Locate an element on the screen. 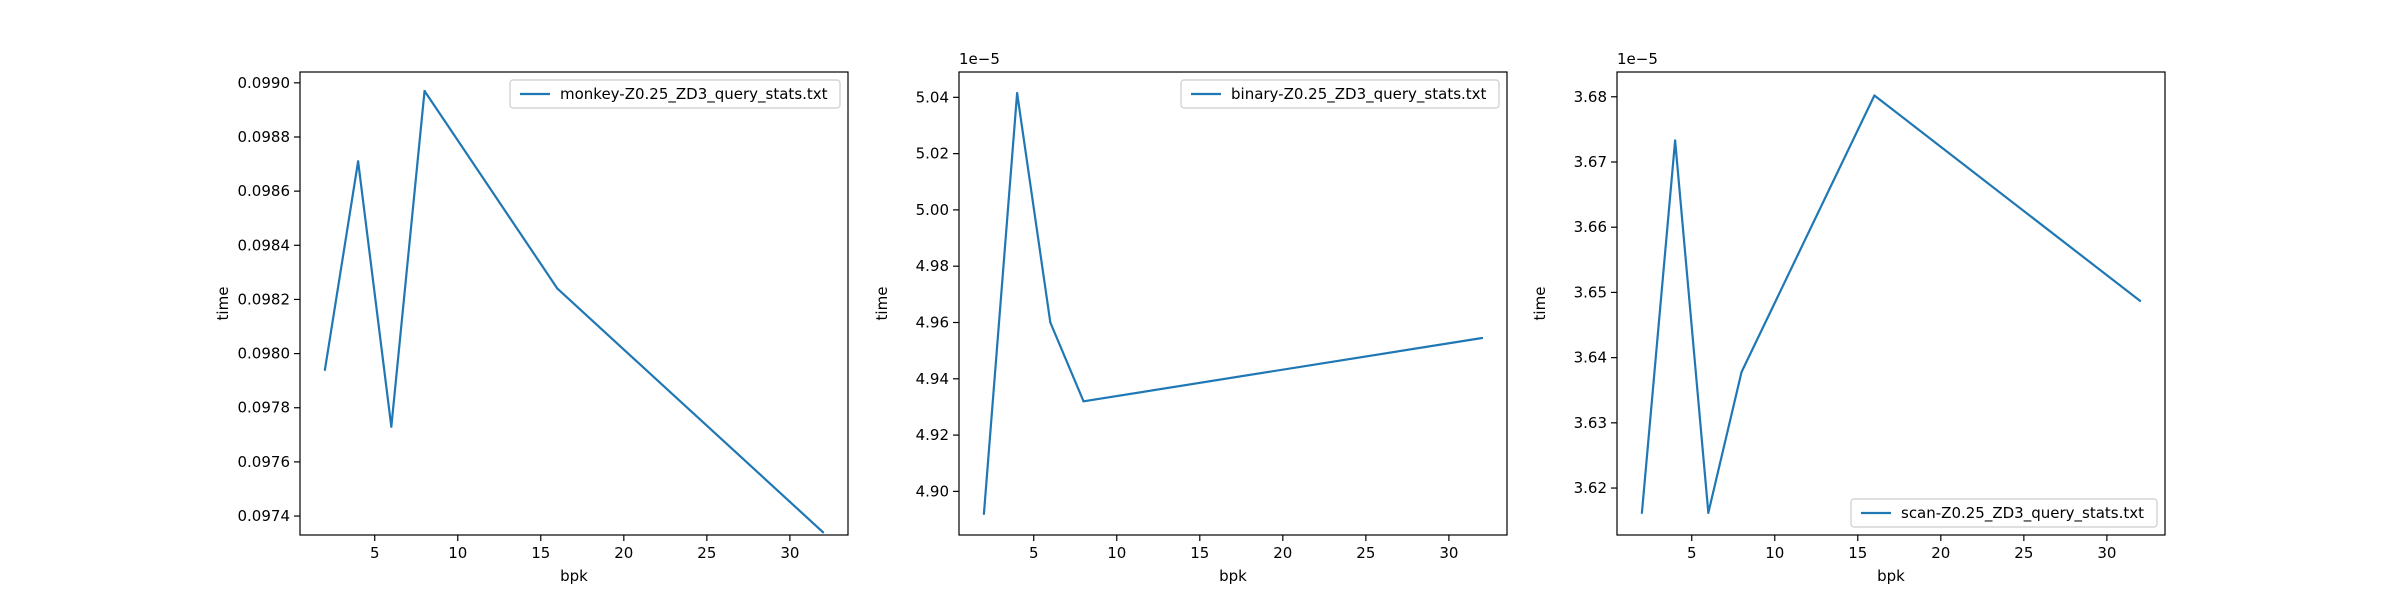 This screenshot has width=2400, height=600. legend: binary-Z0.25_ZD3_query_stats.txt is located at coordinates (1340, 94).